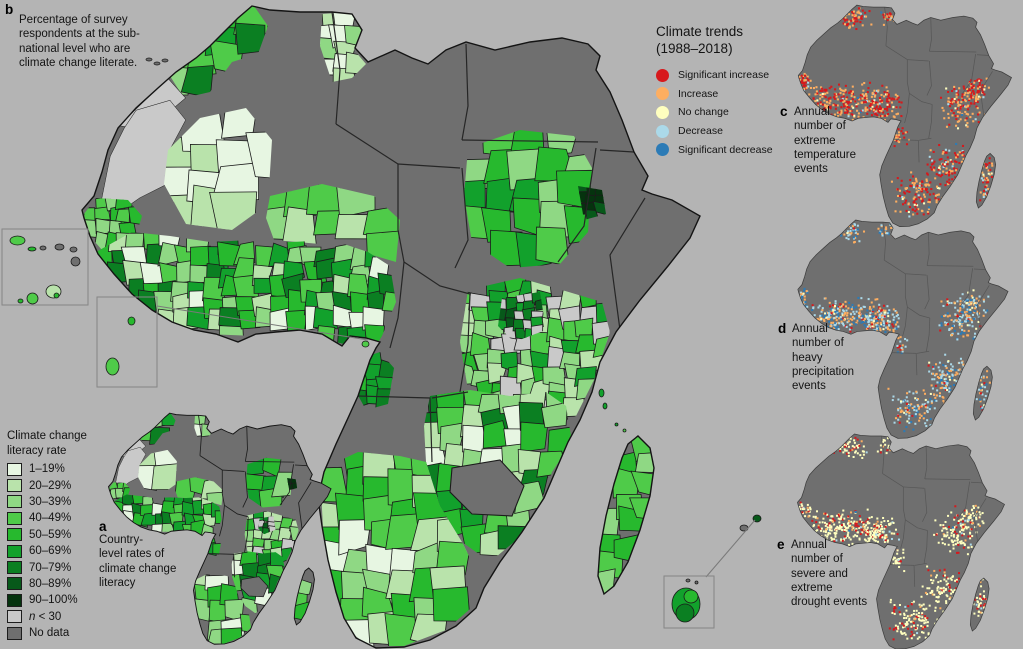 Image resolution: width=1023 pixels, height=649 pixels. I want to click on trend-legend-label: Decrease, so click(700, 131).